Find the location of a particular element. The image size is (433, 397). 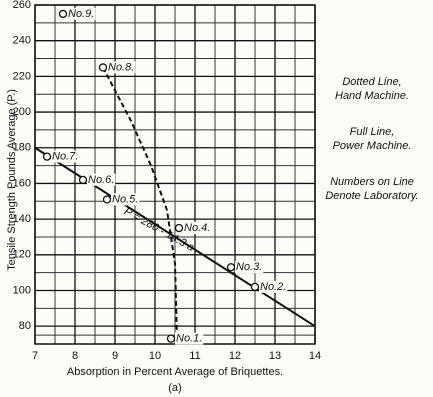

point-label: No.3. is located at coordinates (249, 267).